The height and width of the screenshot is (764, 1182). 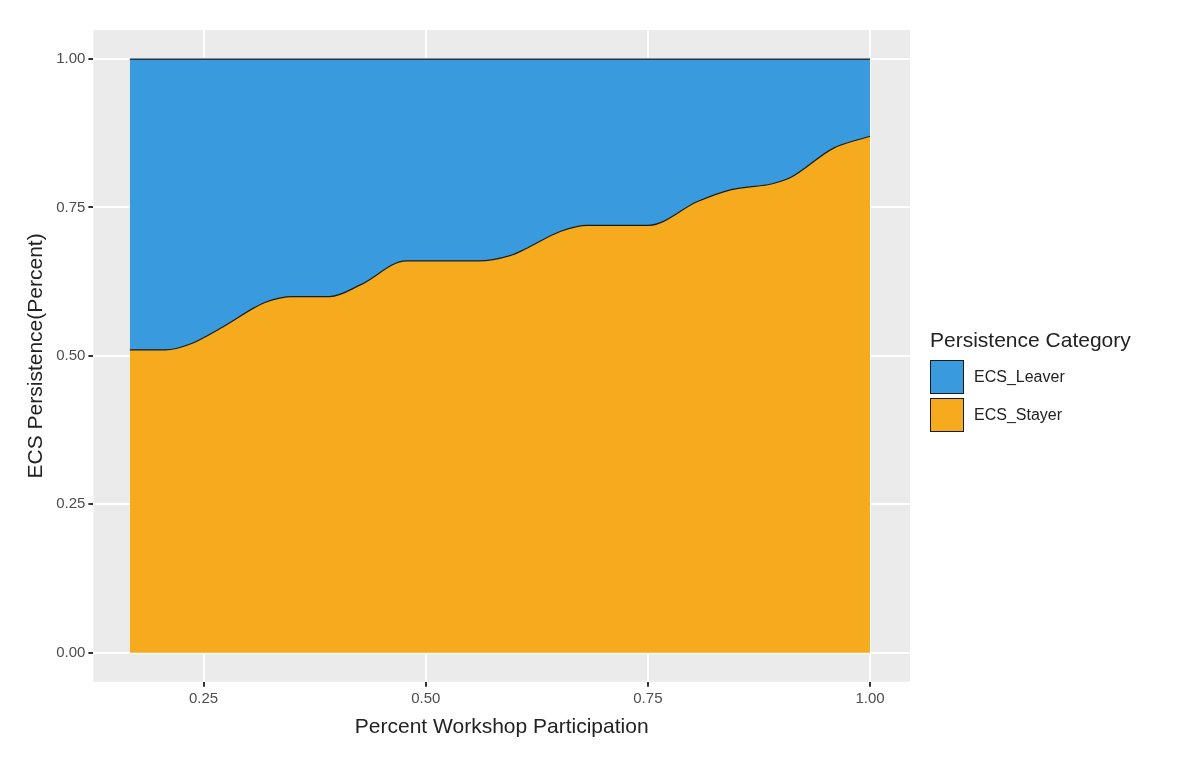 I want to click on y-tick-label: 1.00, so click(x=71, y=58).